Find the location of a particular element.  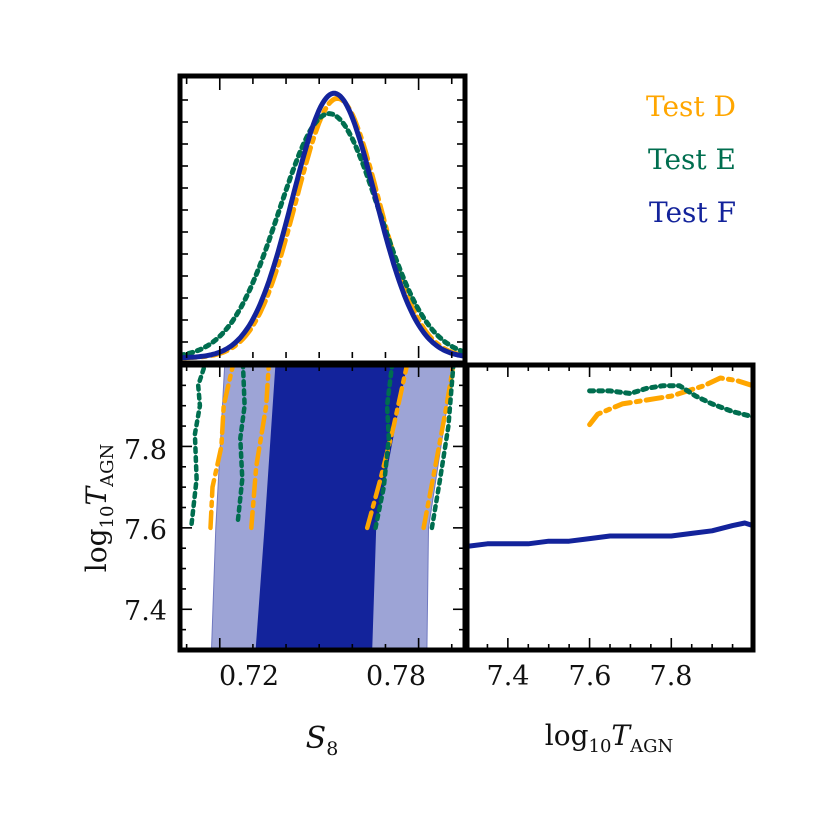

contour-test-e-68-left is located at coordinates (241, 443).